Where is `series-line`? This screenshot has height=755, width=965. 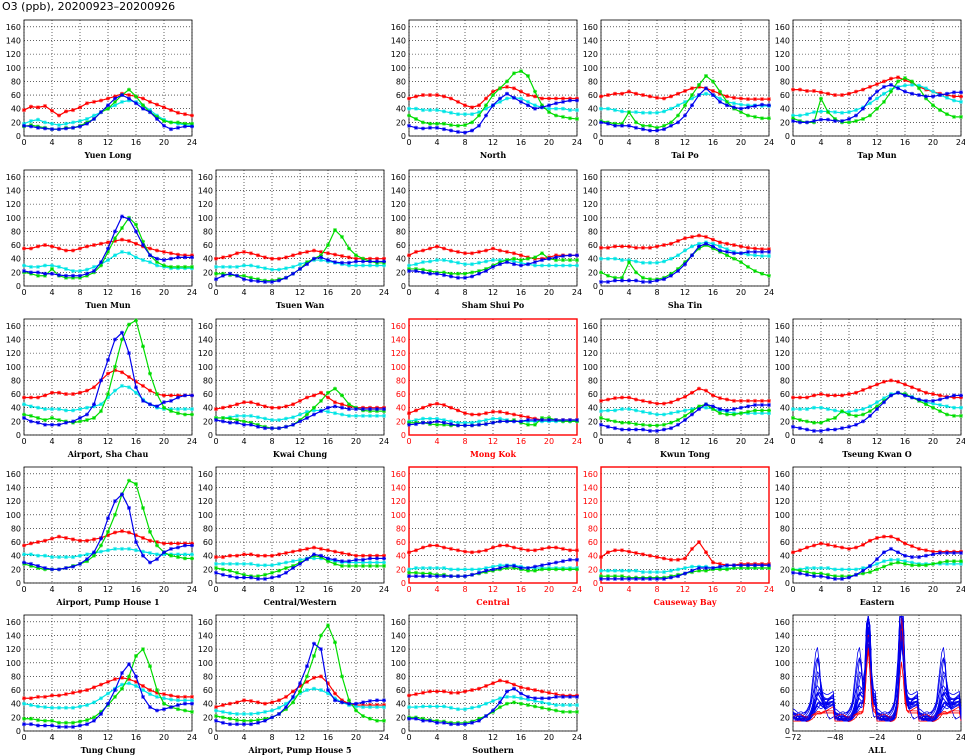
series-line is located at coordinates (107, 371).